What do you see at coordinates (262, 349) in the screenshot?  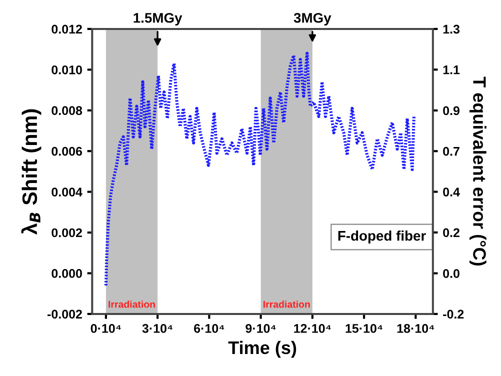 I see `x-axis-title: Time (s)` at bounding box center [262, 349].